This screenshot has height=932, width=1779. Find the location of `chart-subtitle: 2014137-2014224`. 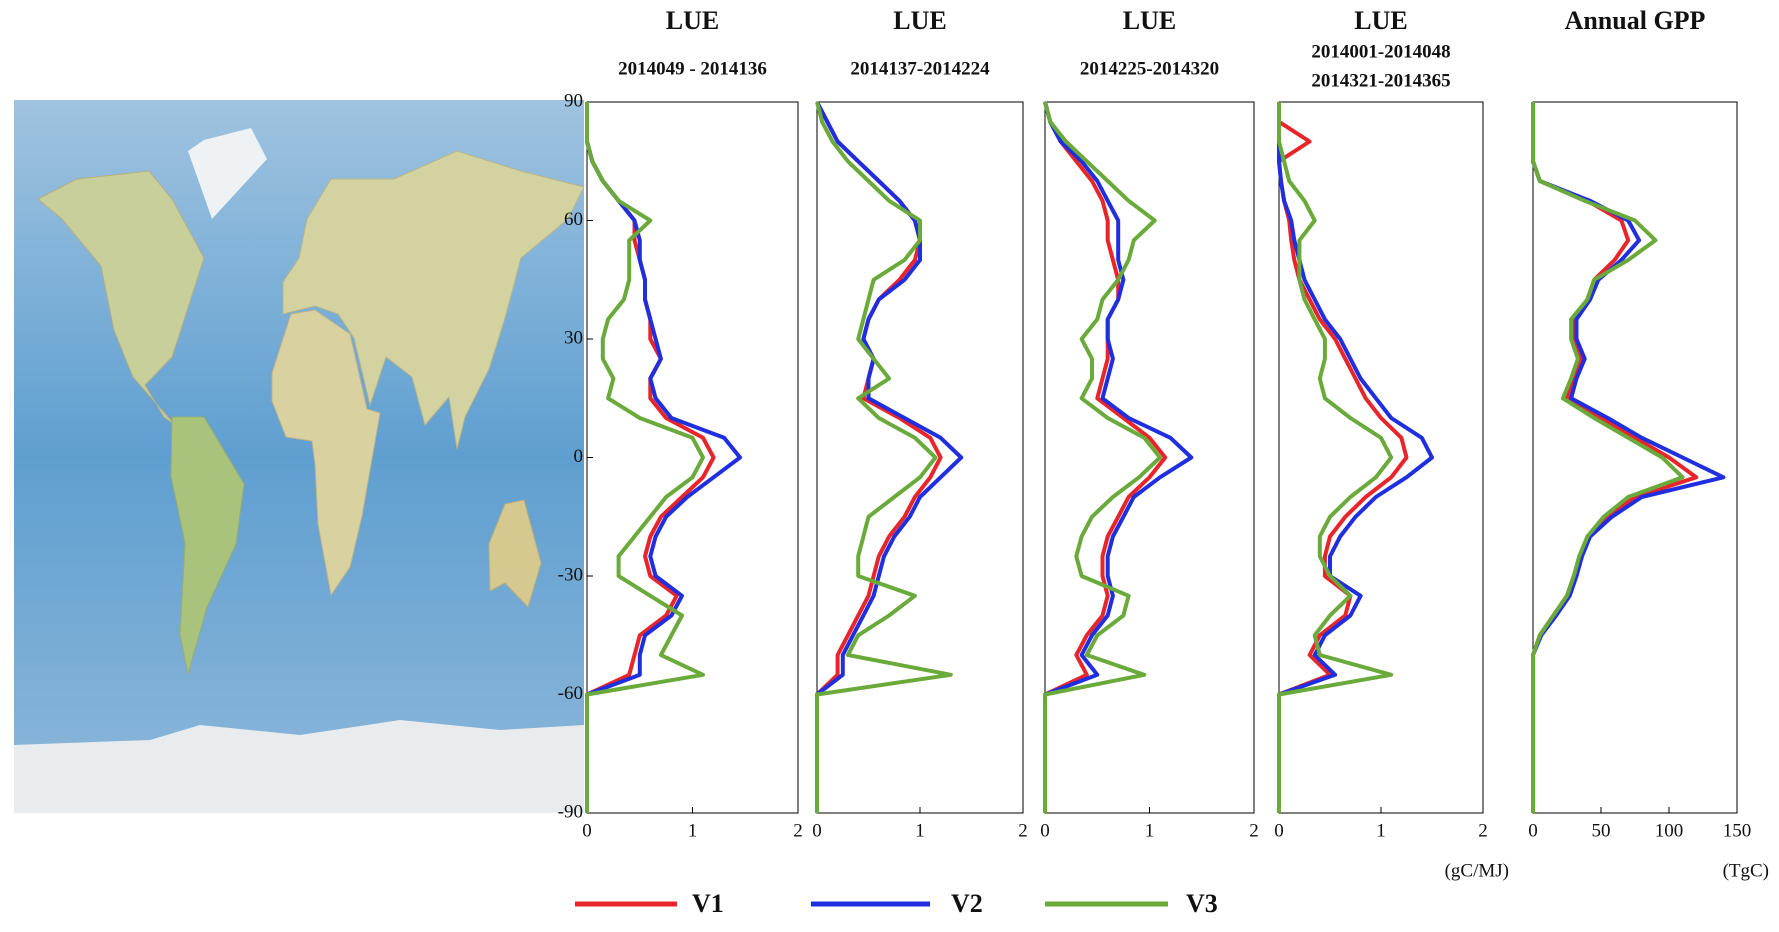

chart-subtitle: 2014137-2014224 is located at coordinates (920, 68).